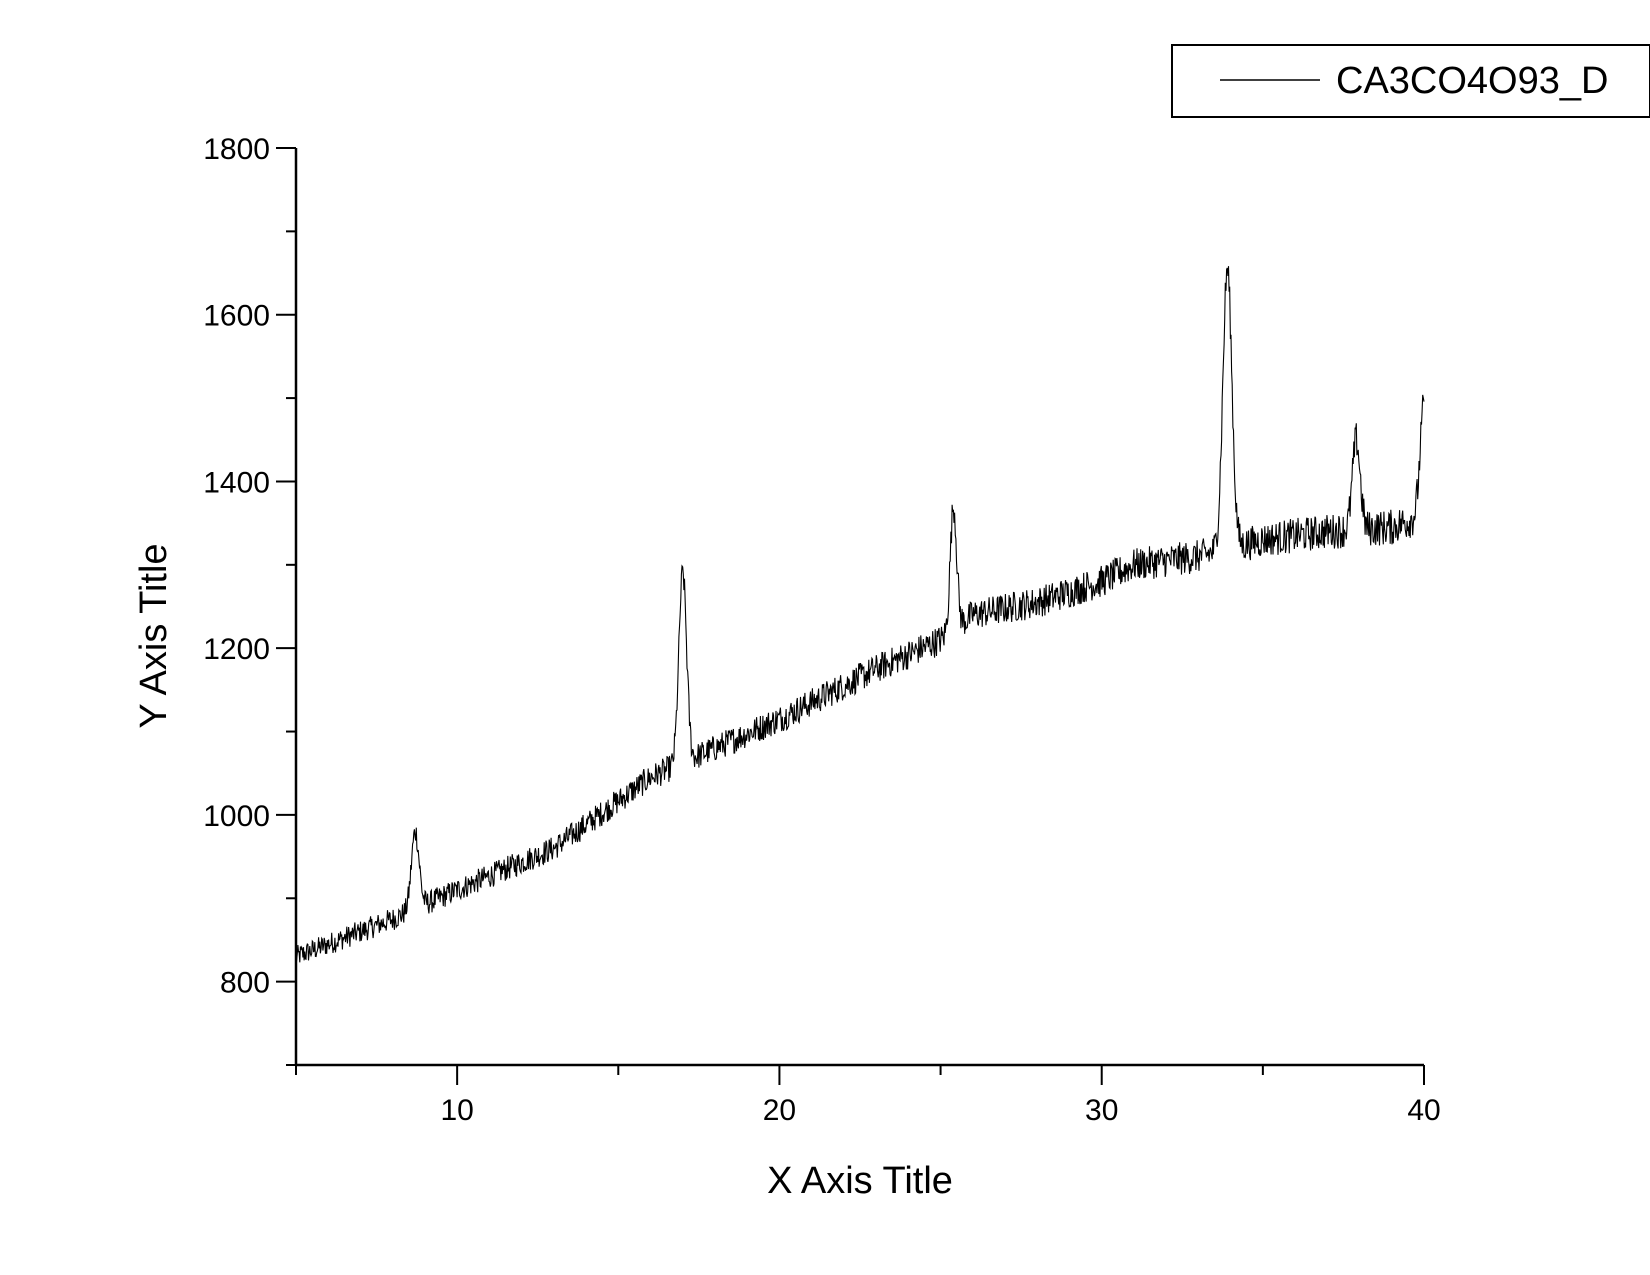  What do you see at coordinates (236, 149) in the screenshot?
I see `y-tick-label: 1800` at bounding box center [236, 149].